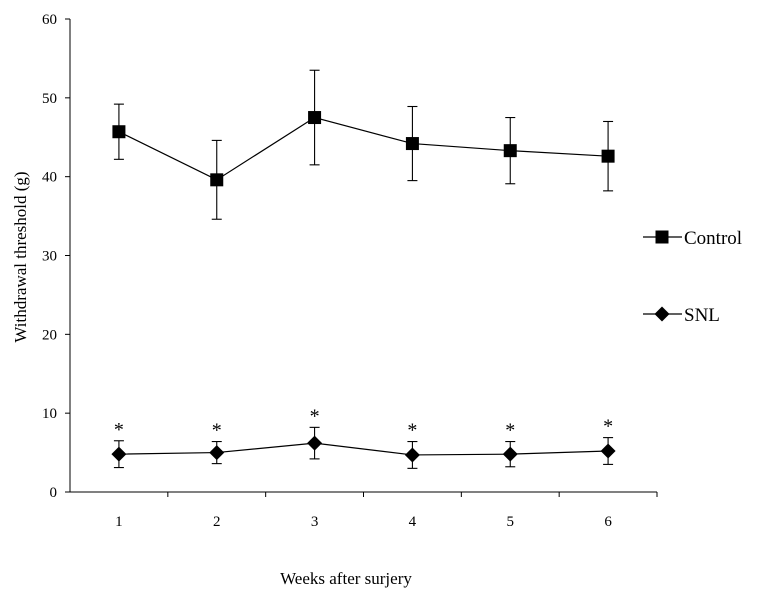  What do you see at coordinates (413, 522) in the screenshot?
I see `x-tick-label: 4` at bounding box center [413, 522].